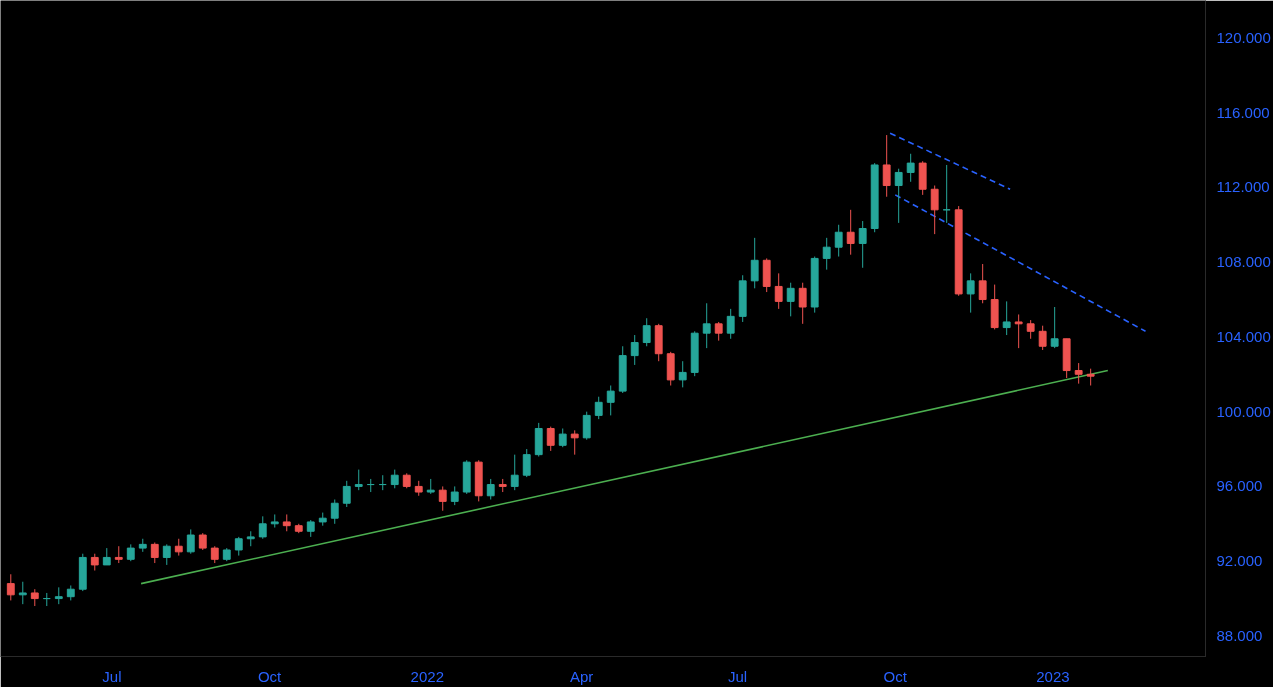 The width and height of the screenshot is (1273, 687). What do you see at coordinates (1243, 37) in the screenshot?
I see `y-tick-label: 120.000` at bounding box center [1243, 37].